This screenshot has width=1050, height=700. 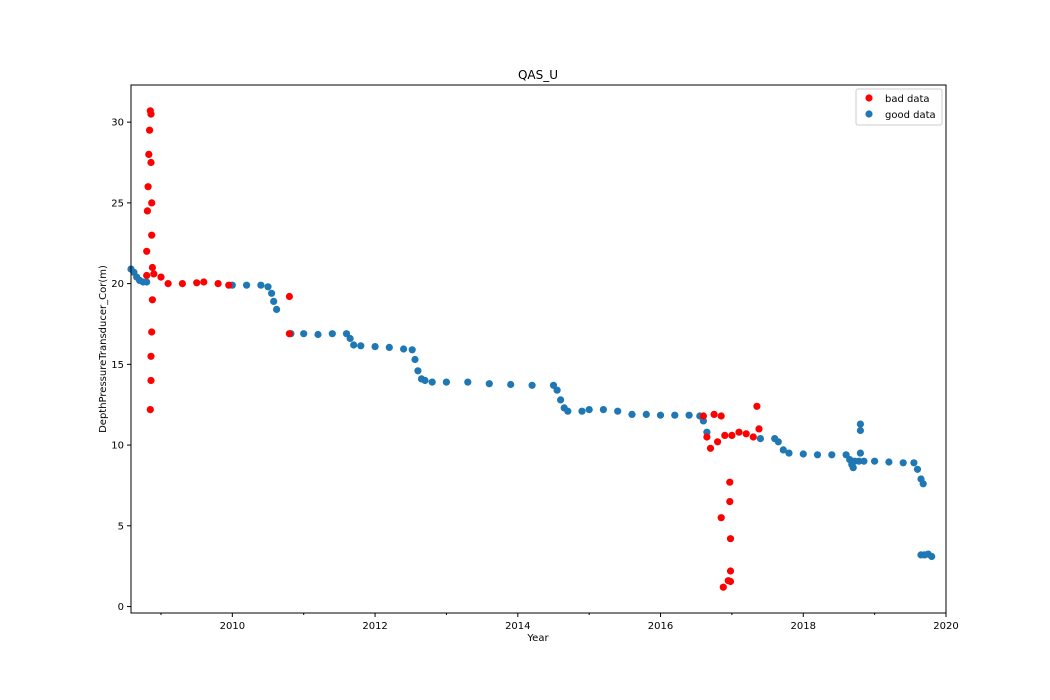 What do you see at coordinates (117, 123) in the screenshot?
I see `y-tick-label: 30` at bounding box center [117, 123].